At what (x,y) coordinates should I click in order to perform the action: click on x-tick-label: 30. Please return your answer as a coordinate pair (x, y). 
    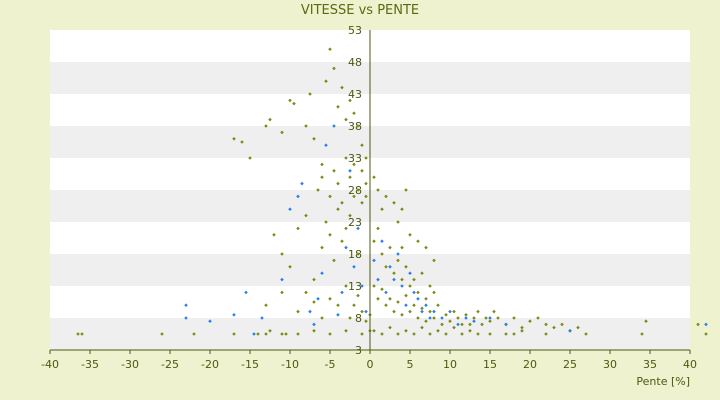
    Looking at the image, I should click on (610, 364).